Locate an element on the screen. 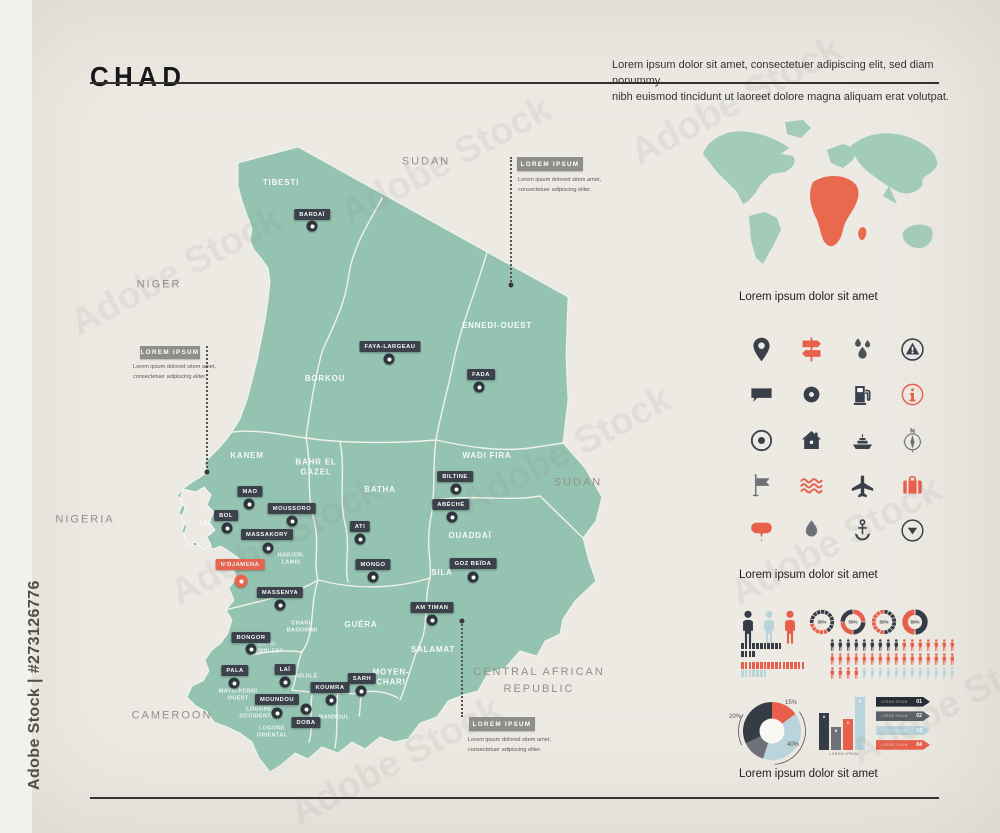 The width and height of the screenshot is (1000, 833). region-label-kanem: KANEM is located at coordinates (247, 455).